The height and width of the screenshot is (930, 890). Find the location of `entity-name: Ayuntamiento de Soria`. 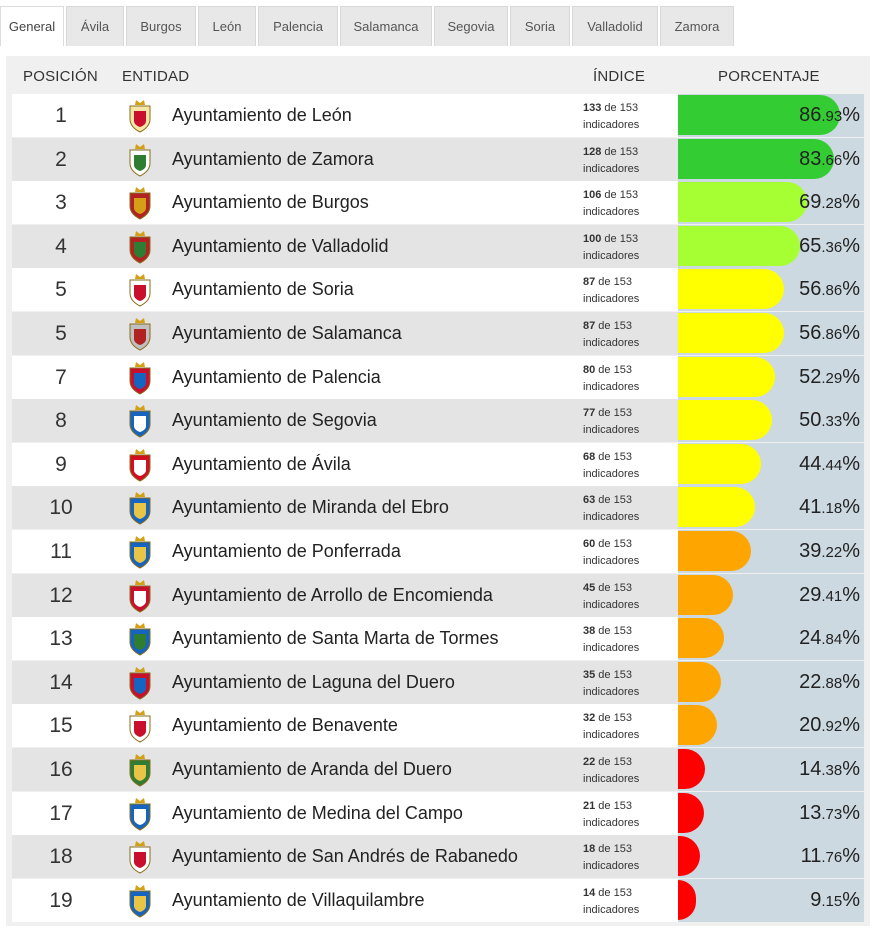

entity-name: Ayuntamiento de Soria is located at coordinates (263, 289).